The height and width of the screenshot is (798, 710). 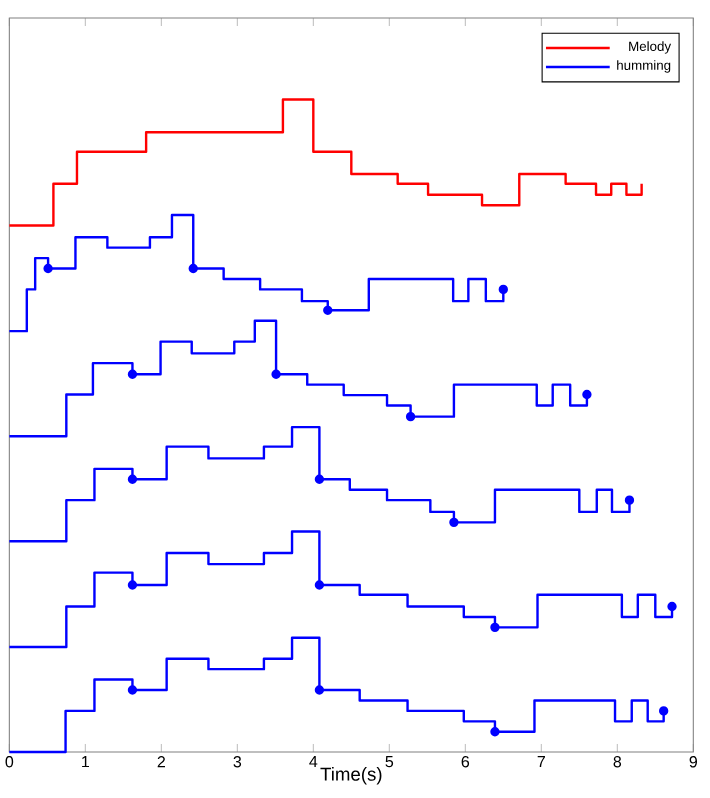 What do you see at coordinates (313, 762) in the screenshot?
I see `x-tick-label: 4` at bounding box center [313, 762].